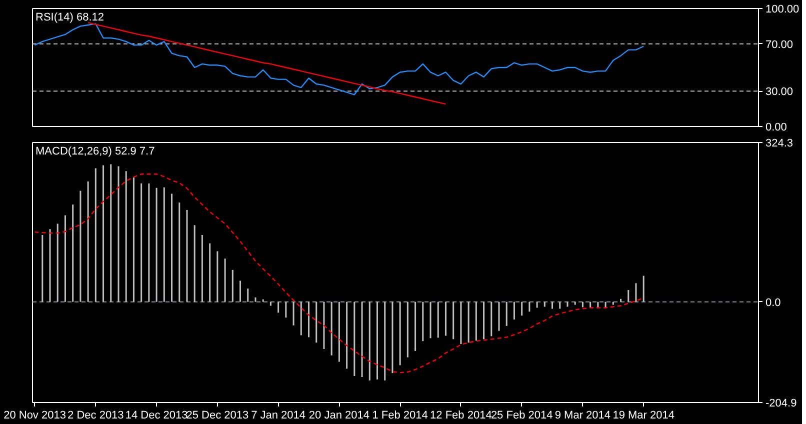 The image size is (806, 424). Describe the element at coordinates (783, 10) in the screenshot. I see `y-tick-label: 100.00` at that location.